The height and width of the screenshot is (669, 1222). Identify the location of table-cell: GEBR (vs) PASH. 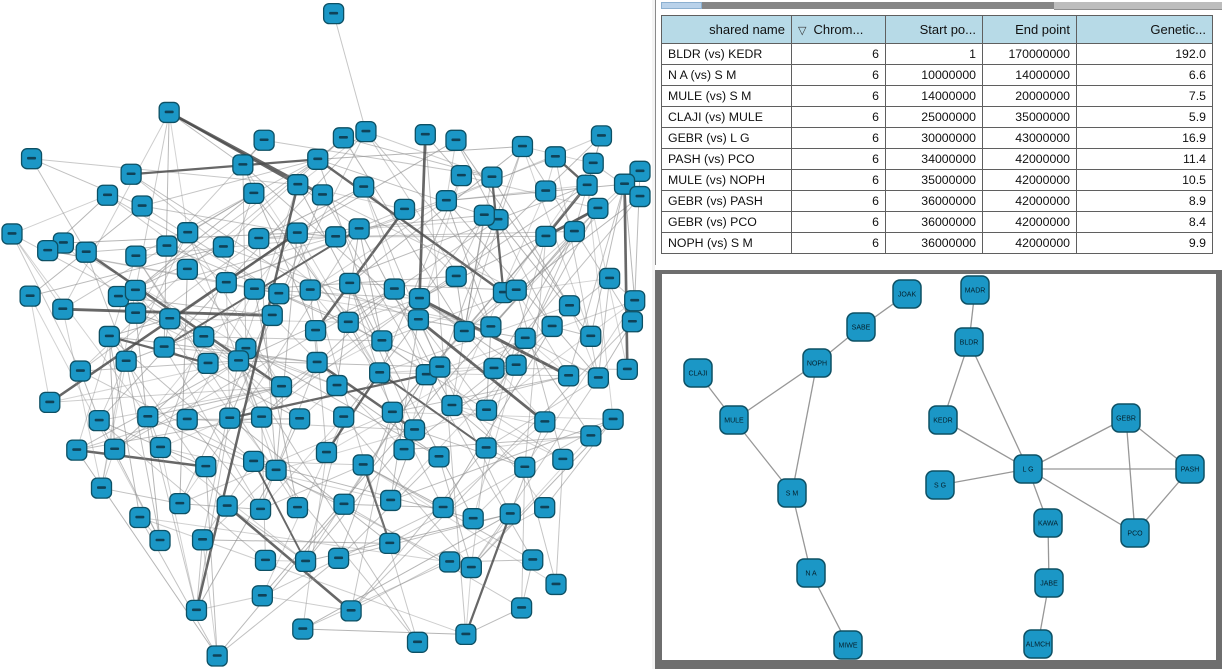
(726, 201).